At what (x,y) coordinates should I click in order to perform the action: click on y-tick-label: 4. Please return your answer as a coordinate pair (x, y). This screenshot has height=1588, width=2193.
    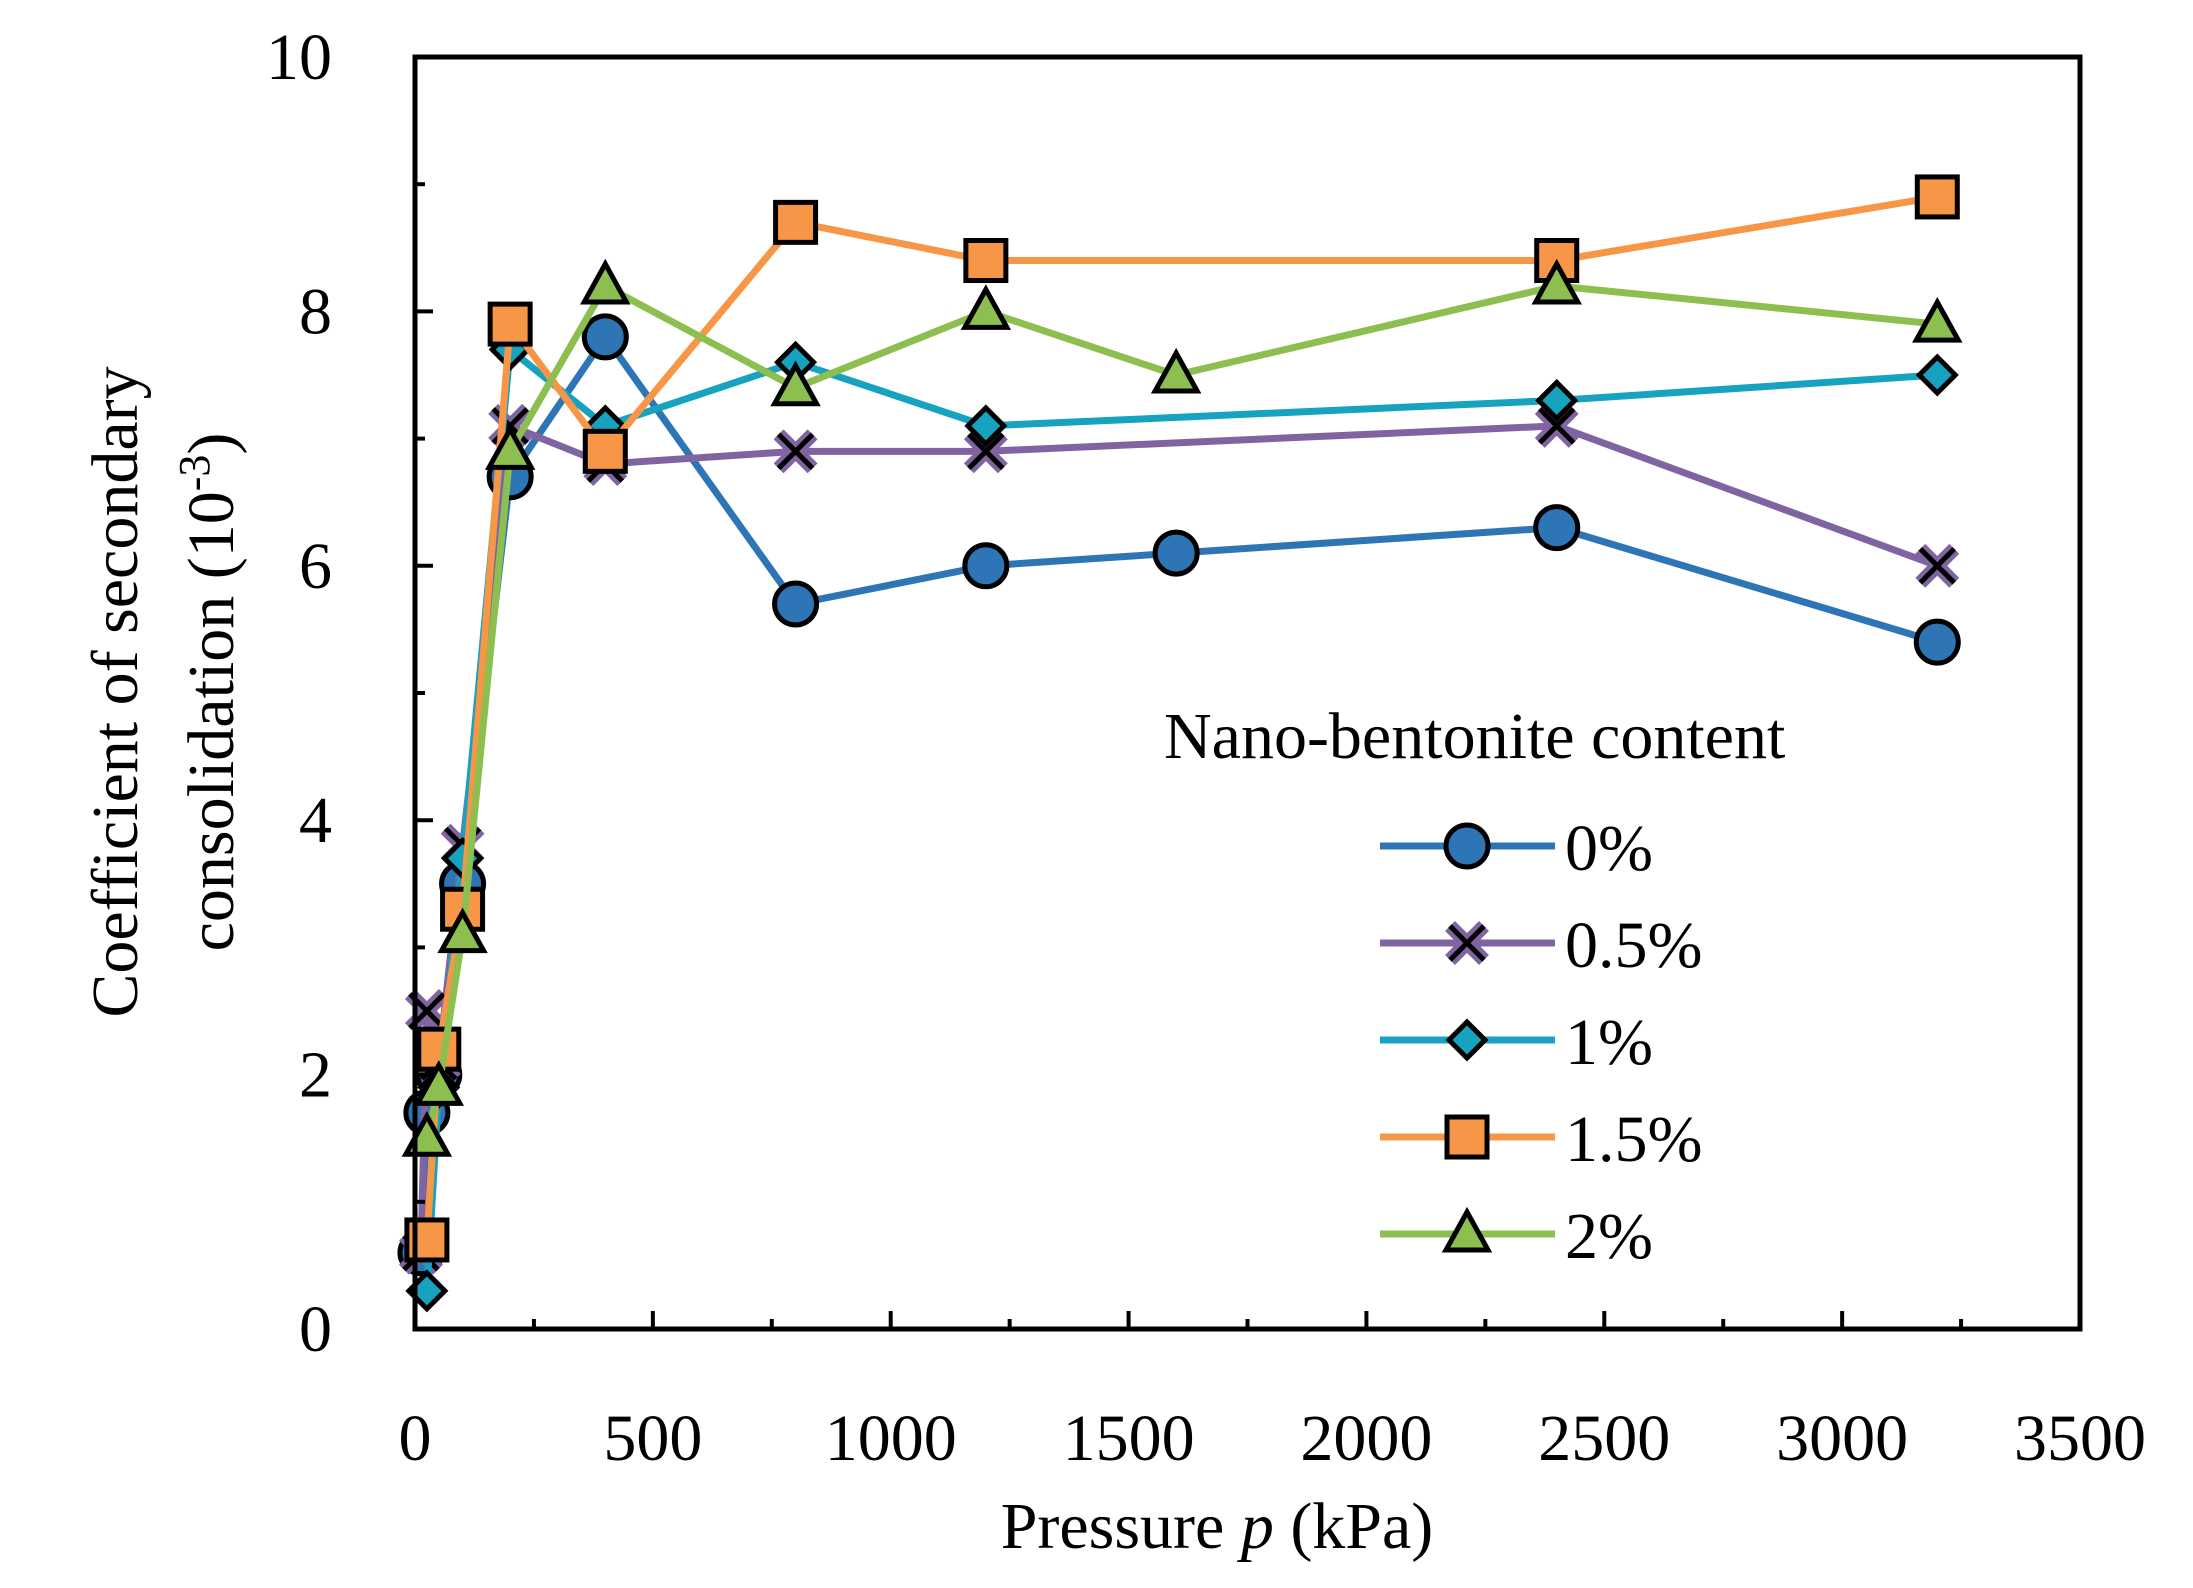
    Looking at the image, I should click on (315, 820).